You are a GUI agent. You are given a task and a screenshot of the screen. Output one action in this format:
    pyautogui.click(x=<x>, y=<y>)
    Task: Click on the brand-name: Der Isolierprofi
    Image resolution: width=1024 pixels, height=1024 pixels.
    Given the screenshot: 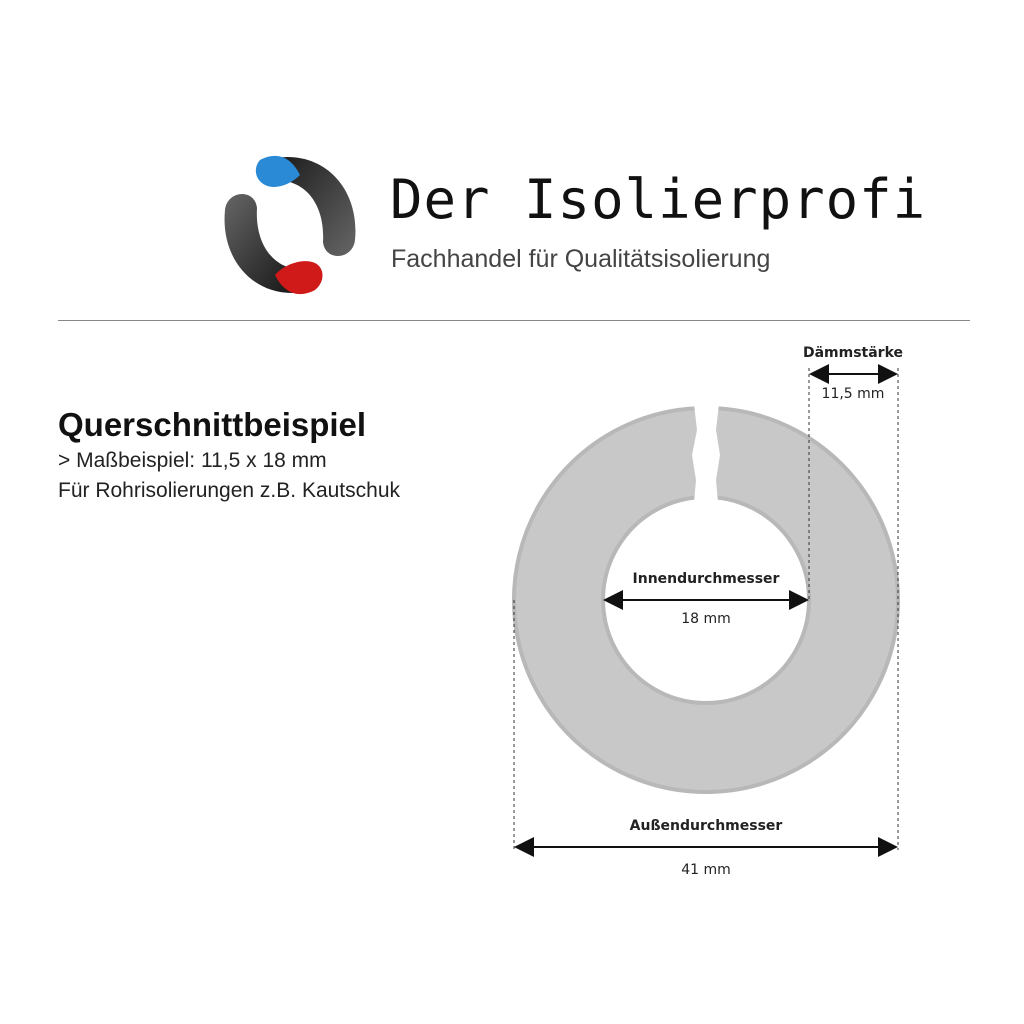 What is the action you would take?
    pyautogui.click(x=658, y=199)
    